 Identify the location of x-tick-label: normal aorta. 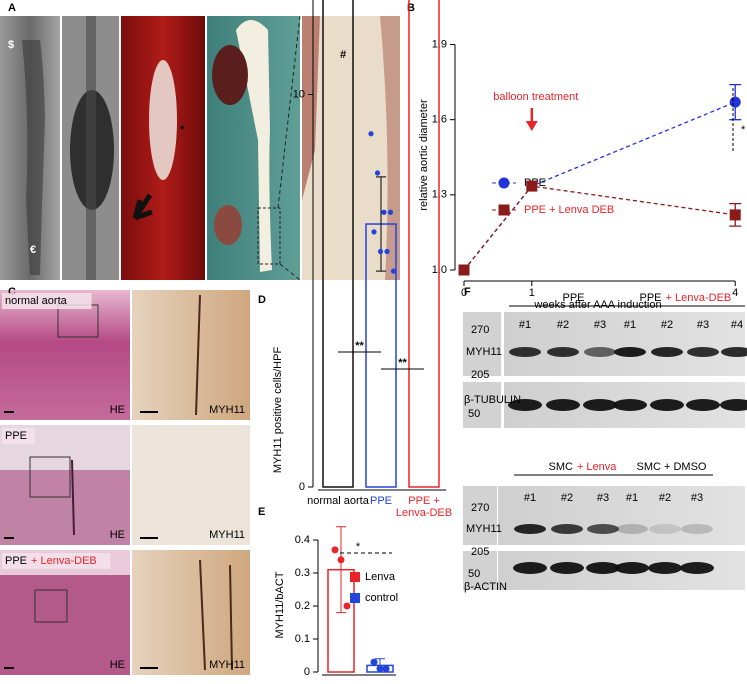
(338, 501).